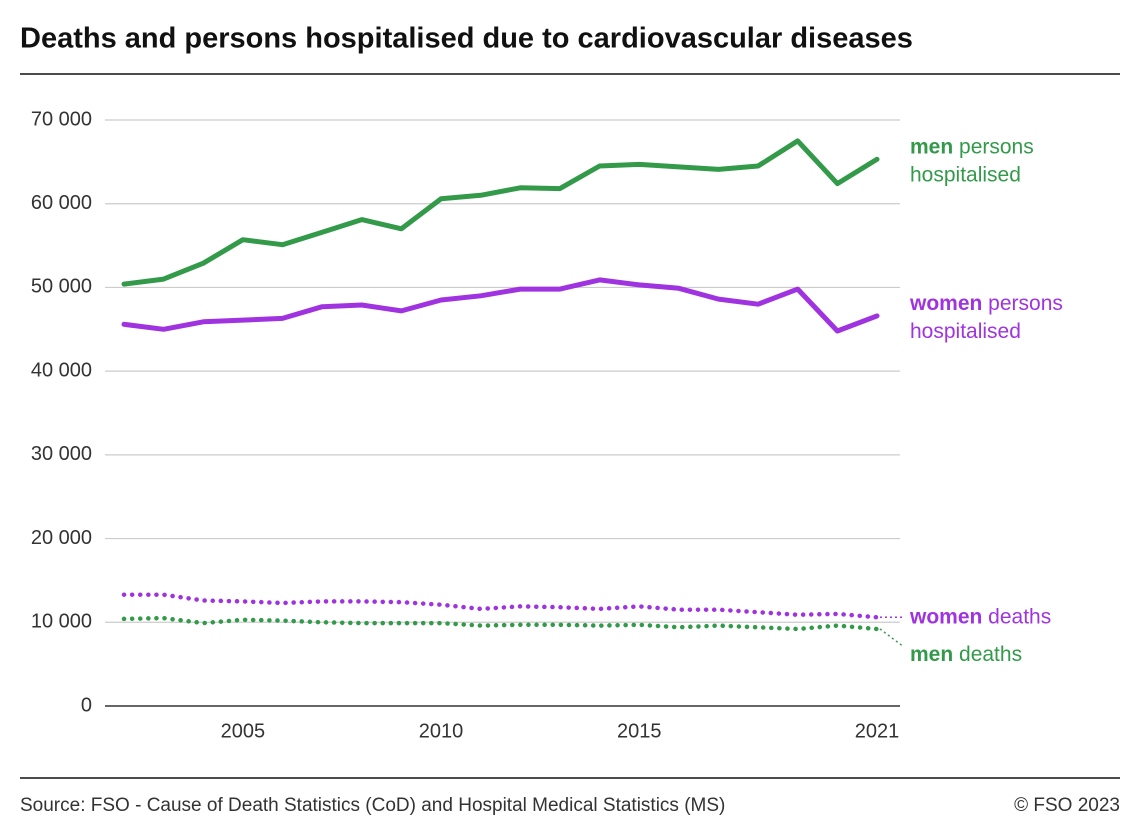 This screenshot has height=840, width=1140. What do you see at coordinates (61, 622) in the screenshot?
I see `y-tick-label: 10 000` at bounding box center [61, 622].